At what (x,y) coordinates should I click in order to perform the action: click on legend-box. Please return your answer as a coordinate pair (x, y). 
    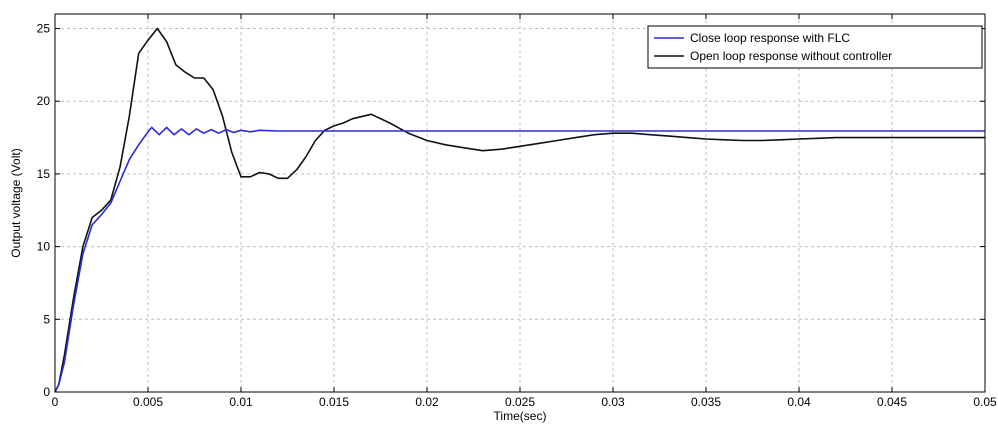
    Looking at the image, I should click on (815, 47).